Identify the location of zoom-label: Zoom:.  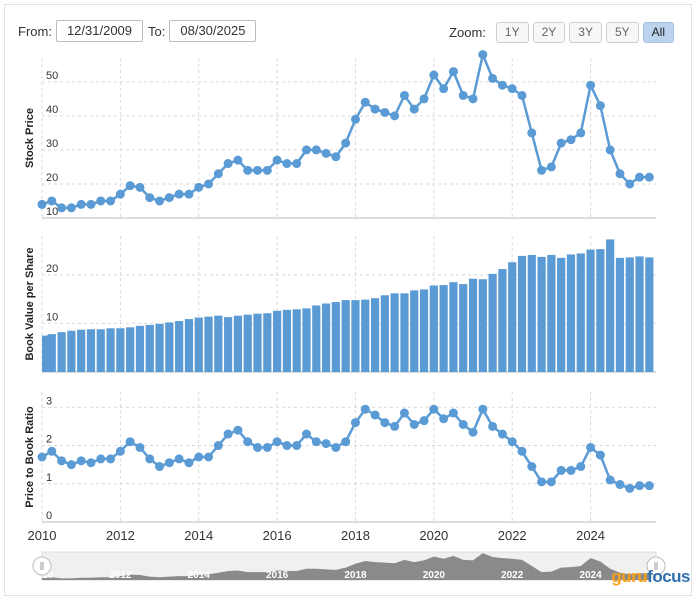
(467, 32).